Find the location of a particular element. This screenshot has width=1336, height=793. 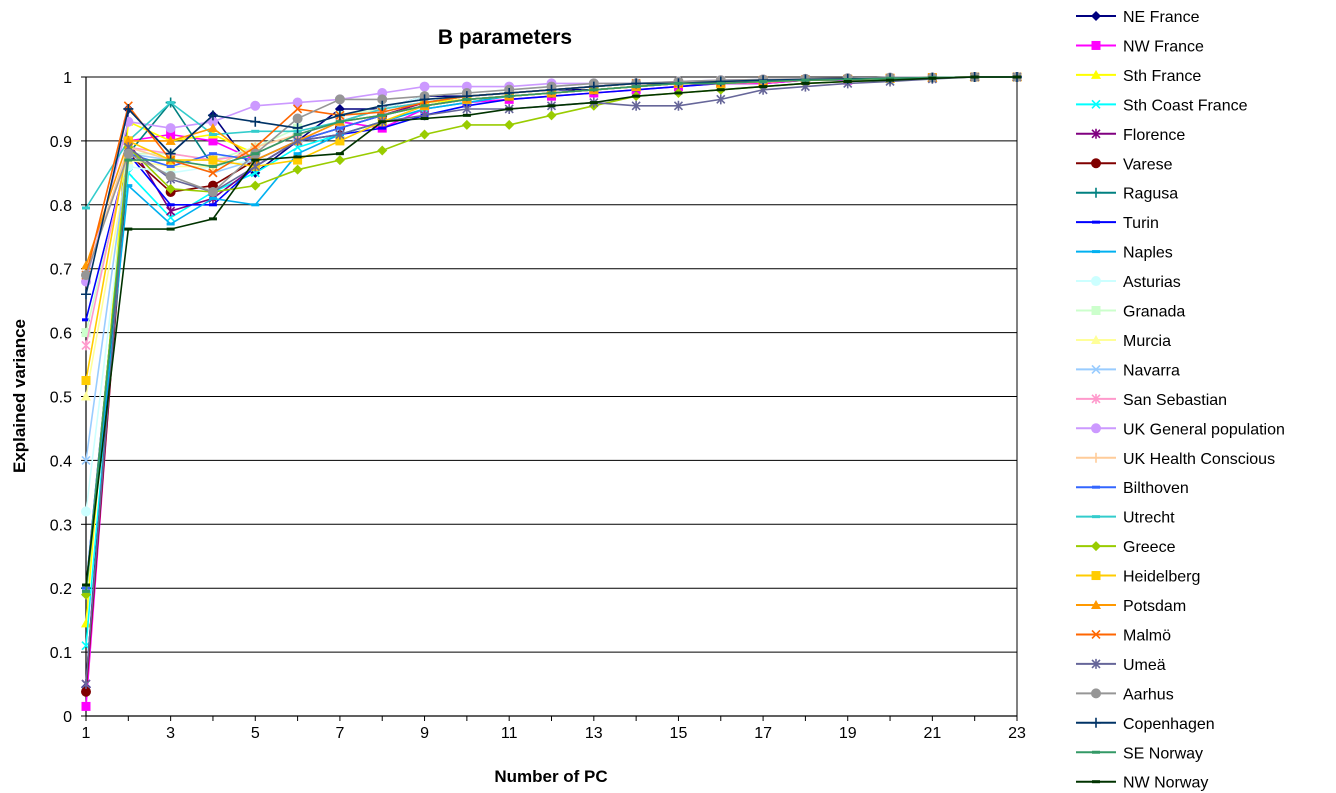

legend-entry: UK Health Conscious is located at coordinates (1175, 459).